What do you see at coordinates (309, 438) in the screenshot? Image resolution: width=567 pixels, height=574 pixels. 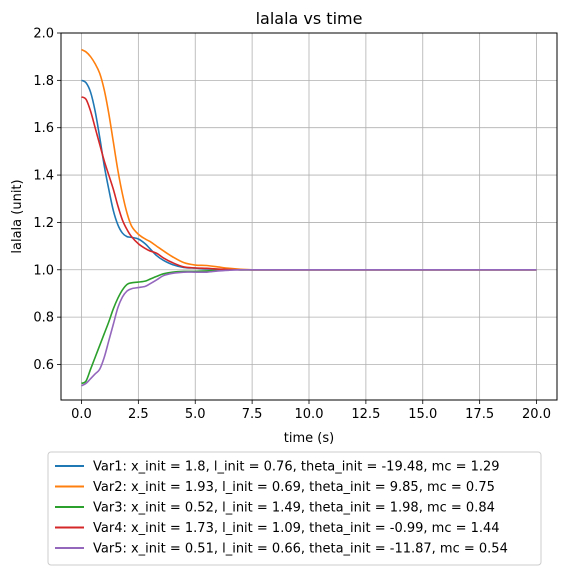 I see `x-axis-label: time (s)` at bounding box center [309, 438].